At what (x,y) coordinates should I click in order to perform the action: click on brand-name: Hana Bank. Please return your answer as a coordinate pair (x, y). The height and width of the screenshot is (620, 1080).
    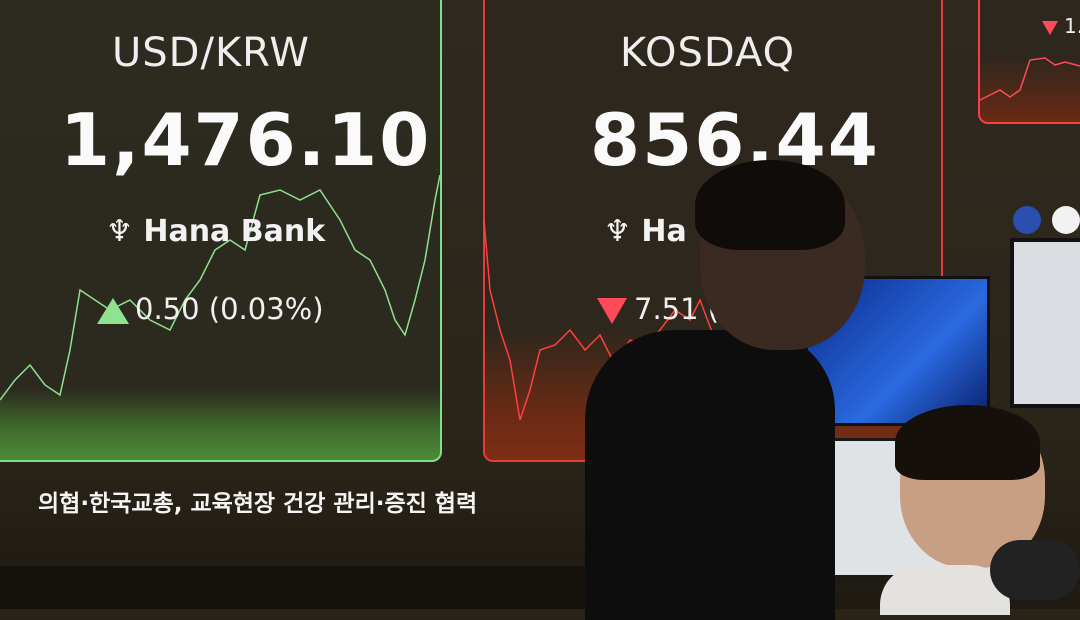
    Looking at the image, I should click on (234, 231).